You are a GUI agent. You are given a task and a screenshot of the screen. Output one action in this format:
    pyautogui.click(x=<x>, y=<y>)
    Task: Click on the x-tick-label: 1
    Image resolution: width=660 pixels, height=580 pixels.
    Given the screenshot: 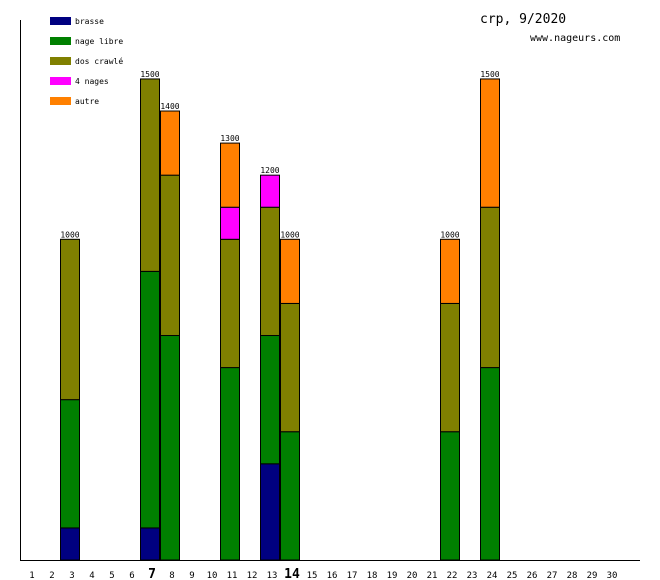 What is the action you would take?
    pyautogui.click(x=31, y=575)
    